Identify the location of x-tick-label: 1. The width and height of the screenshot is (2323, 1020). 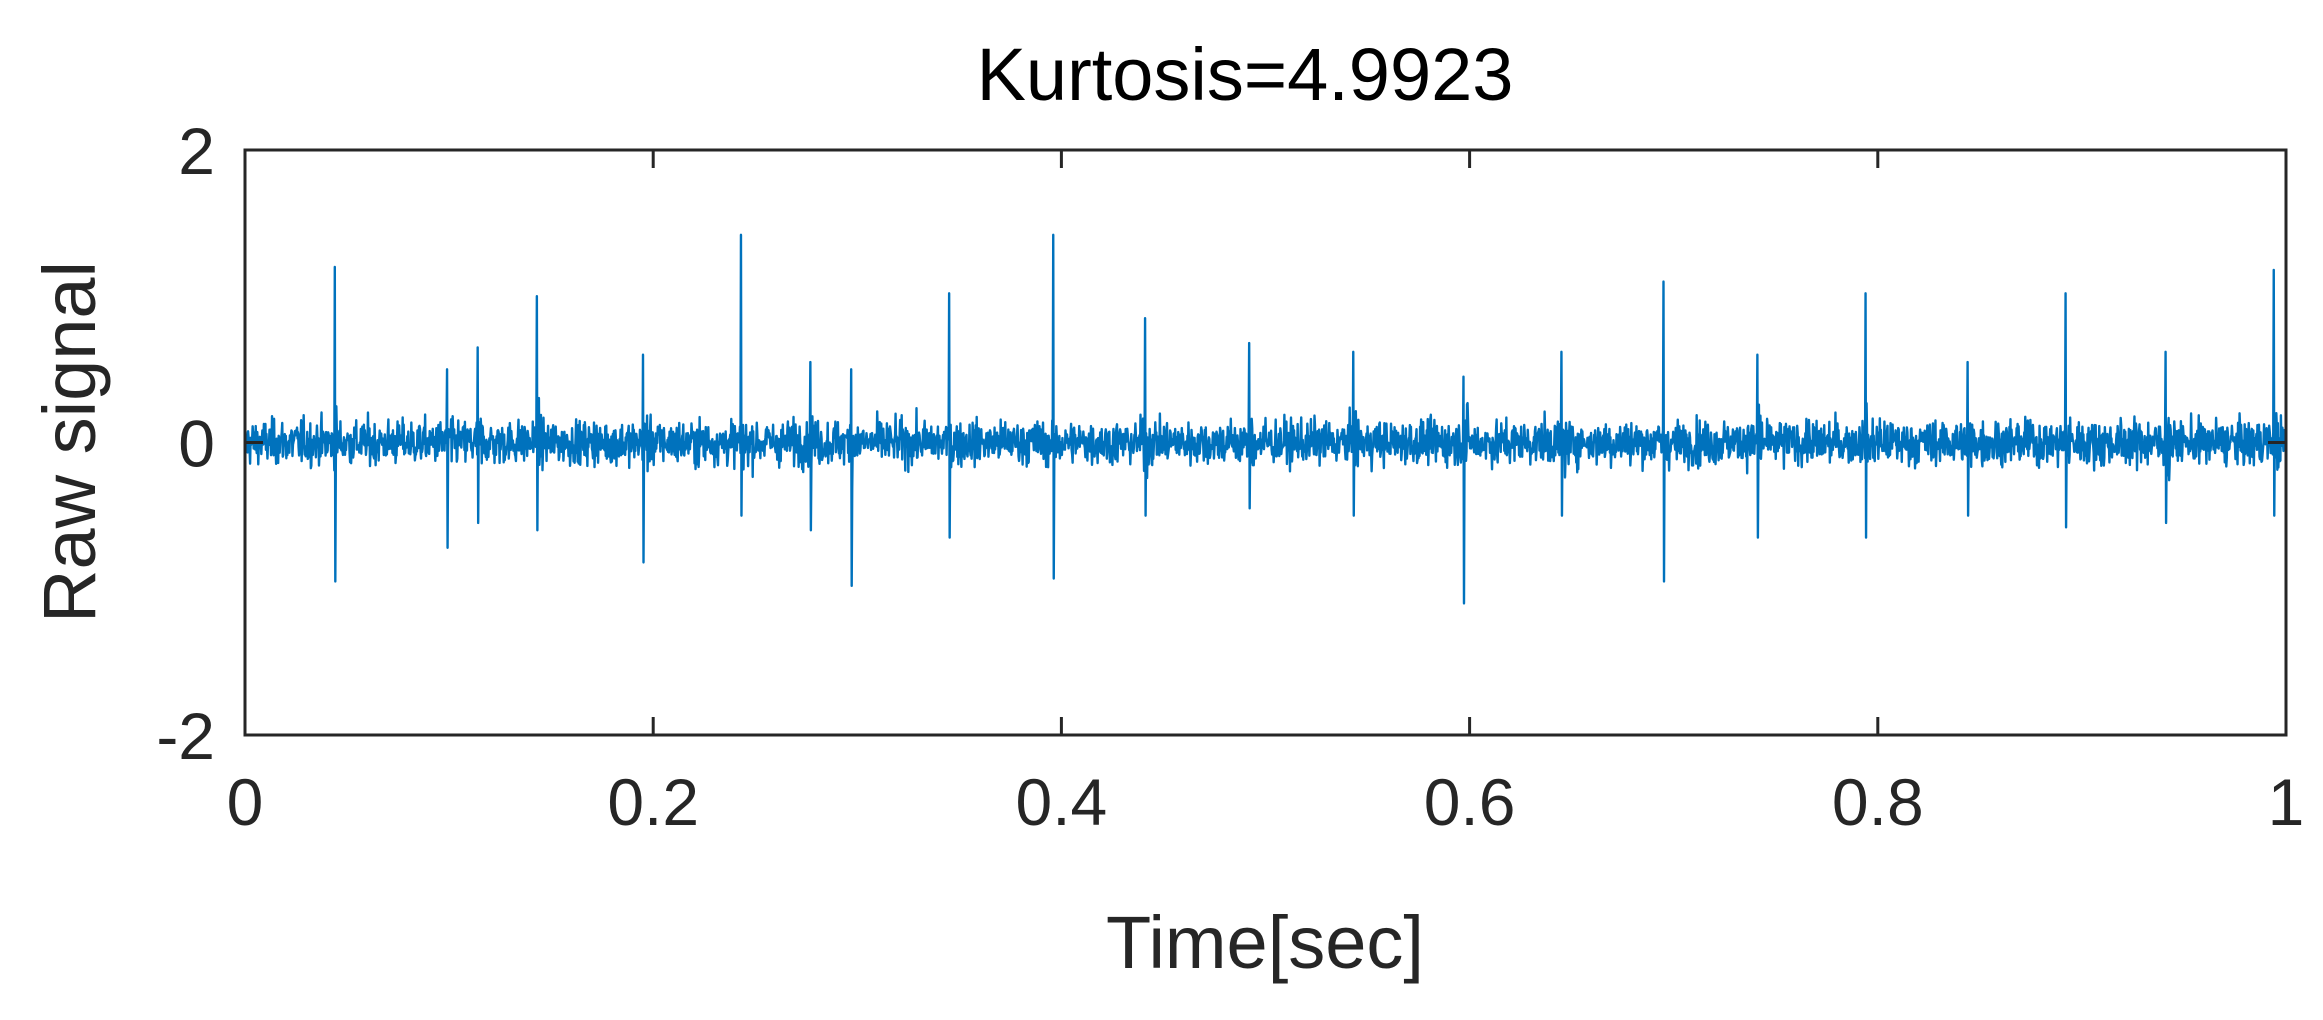
(2286, 802).